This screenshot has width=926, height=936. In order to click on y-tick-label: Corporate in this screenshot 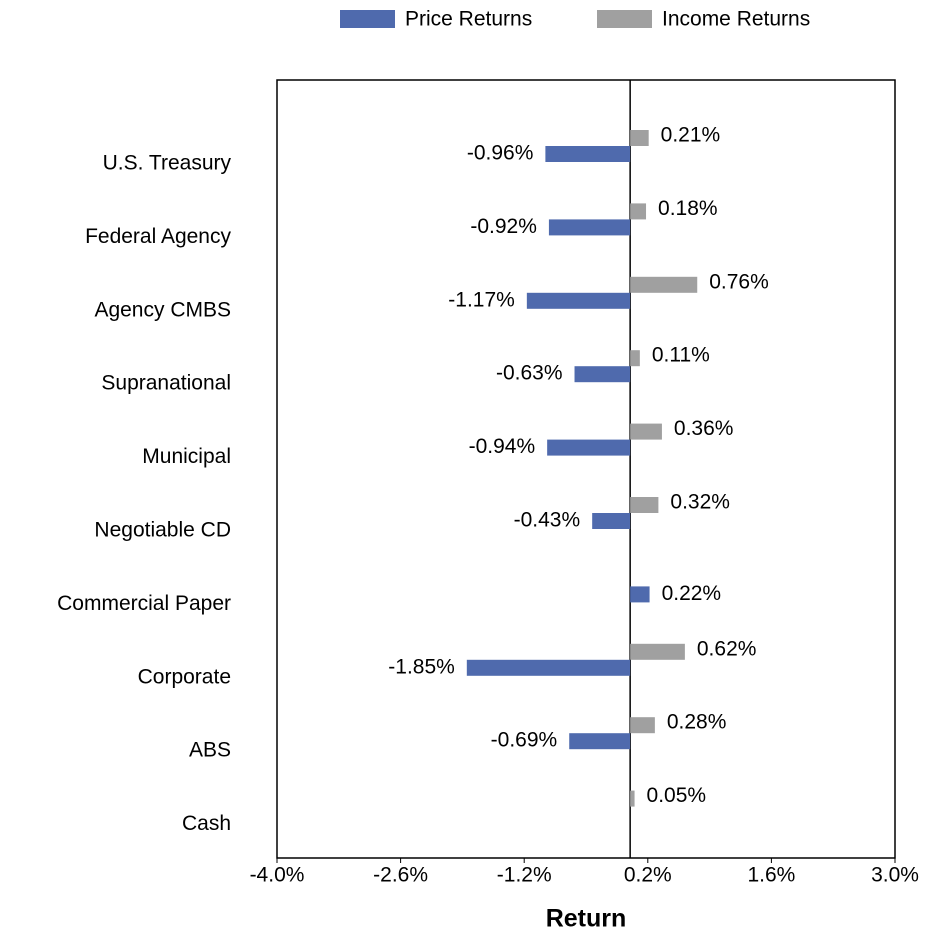, I will do `click(184, 676)`.